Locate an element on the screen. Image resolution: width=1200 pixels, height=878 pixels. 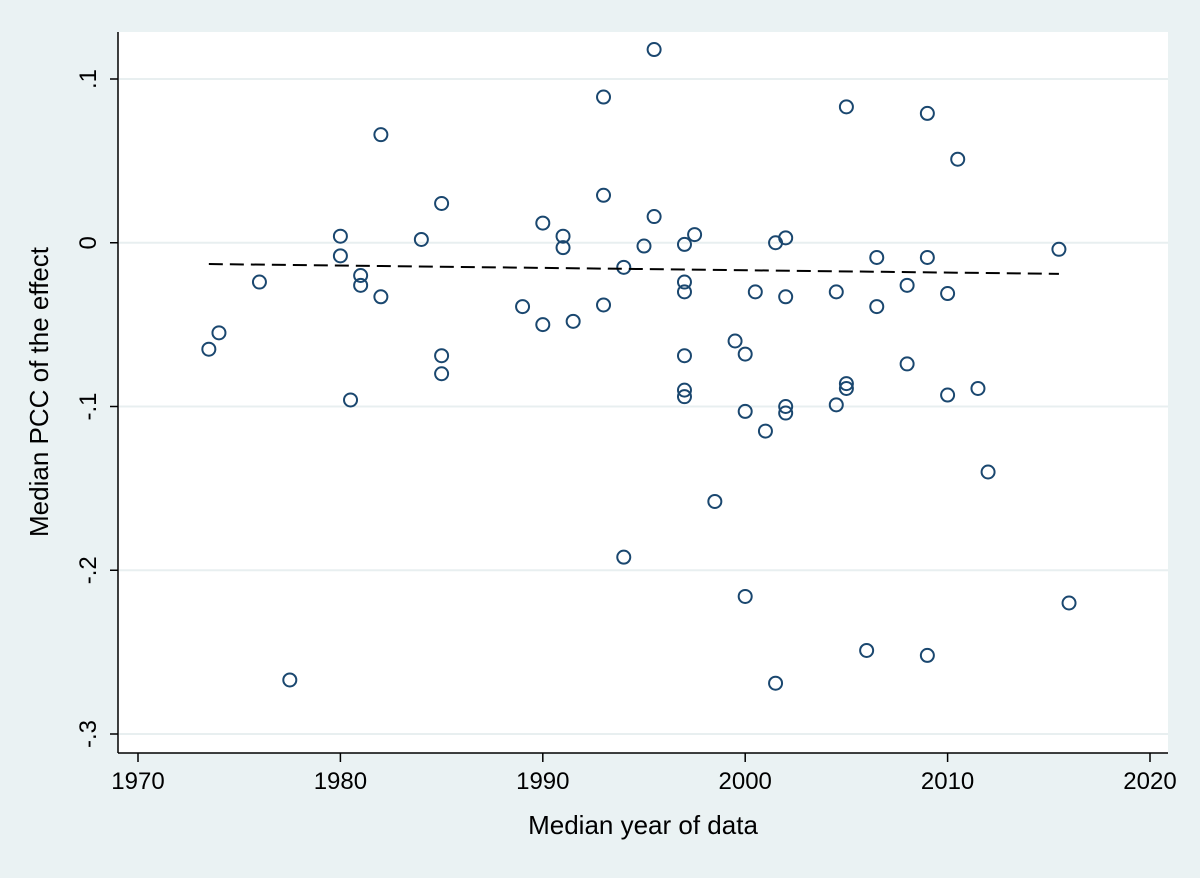
y-axis-label: Median PCC of the effect is located at coordinates (39, 391).